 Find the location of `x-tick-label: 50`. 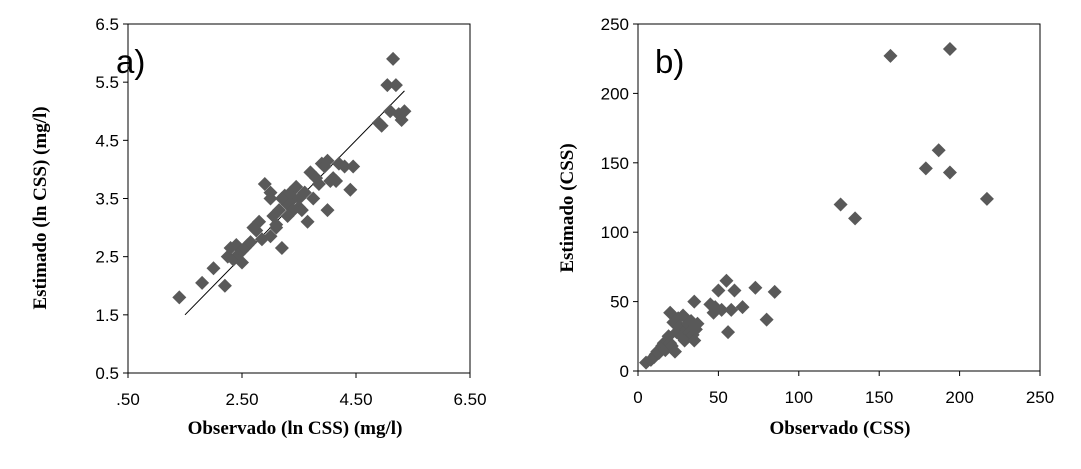

x-tick-label: 50 is located at coordinates (718, 397).